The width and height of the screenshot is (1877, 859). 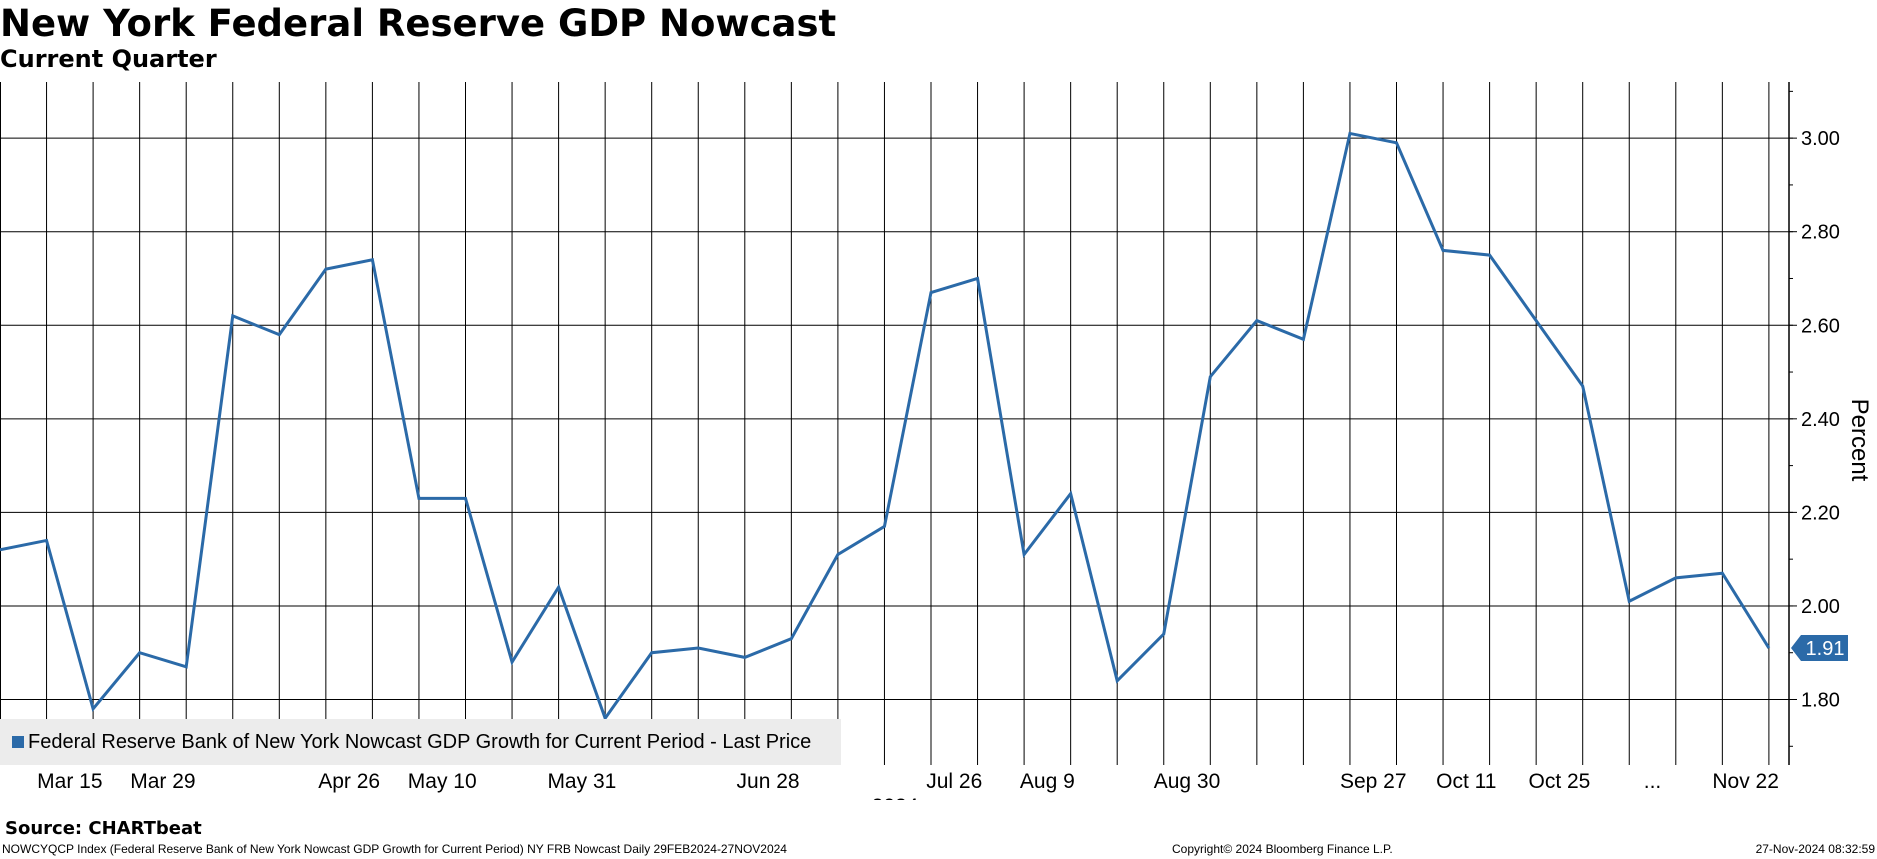 I want to click on footer-copyright: Copyright© 2024 Bloomberg Finance L.P., so click(x=1282, y=849).